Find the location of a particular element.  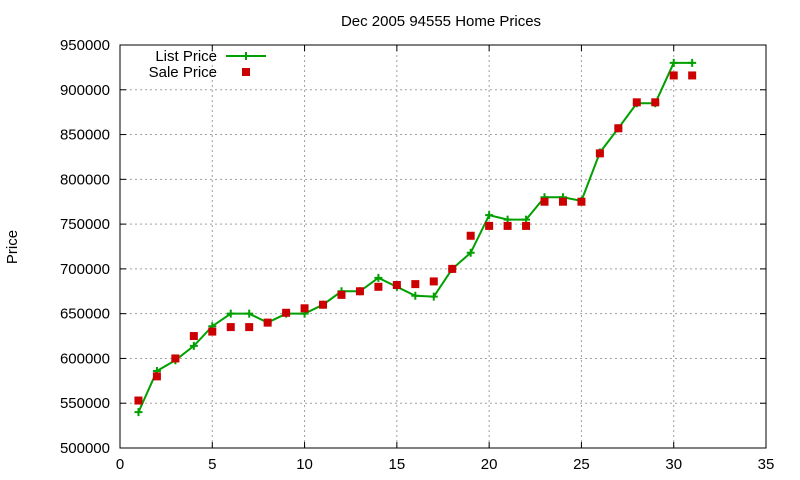

x-tick-label: 0 is located at coordinates (120, 464).